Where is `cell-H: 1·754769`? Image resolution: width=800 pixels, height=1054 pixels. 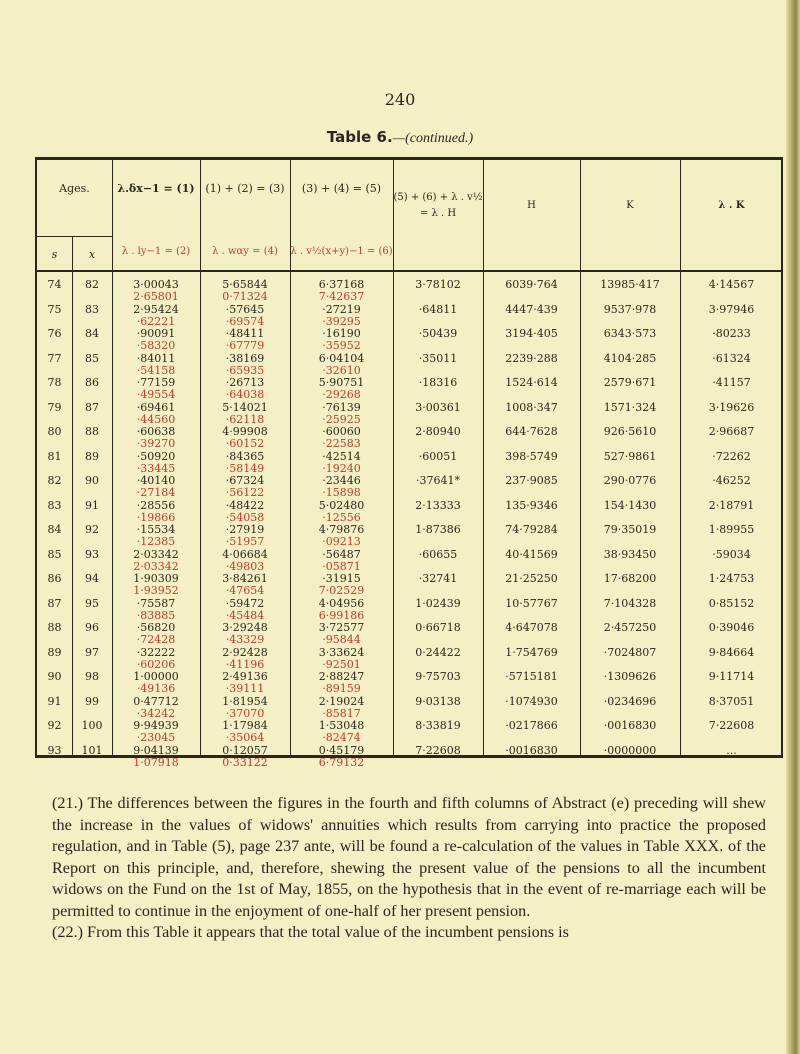 cell-H: 1·754769 is located at coordinates (531, 652).